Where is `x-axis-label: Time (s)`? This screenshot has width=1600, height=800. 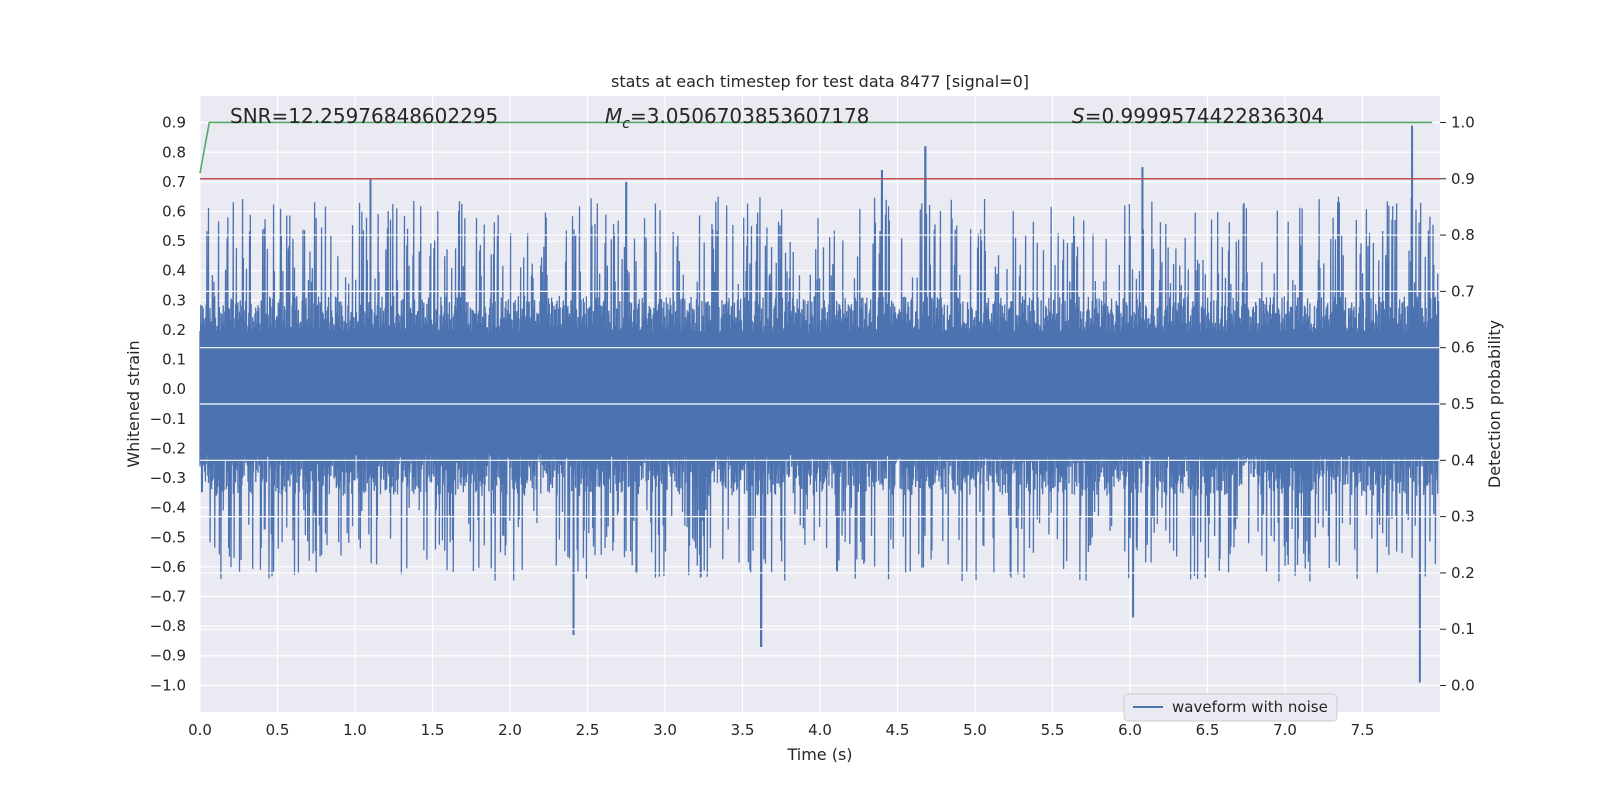 x-axis-label: Time (s) is located at coordinates (819, 754).